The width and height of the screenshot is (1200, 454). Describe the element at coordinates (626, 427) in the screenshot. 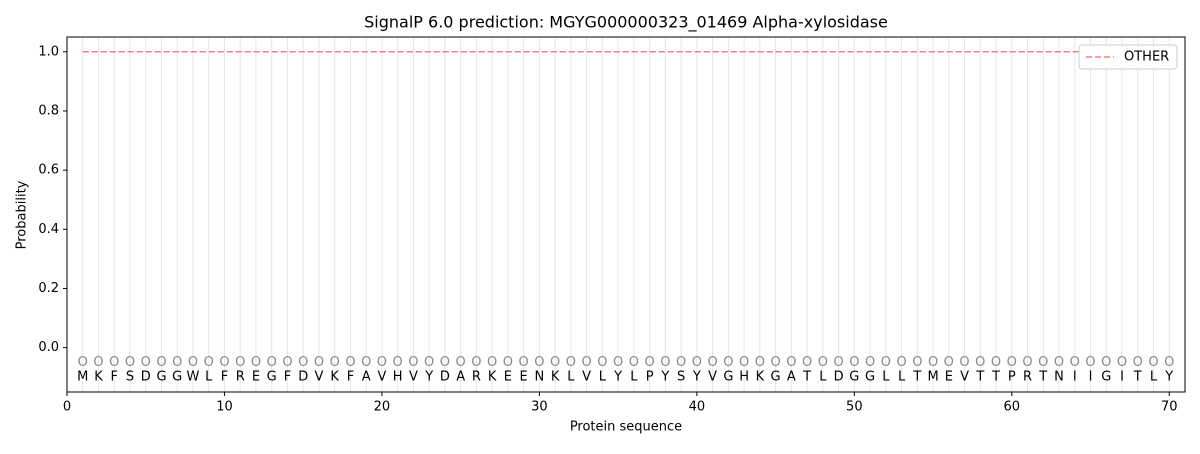

I see `x-axis-label: Protein sequence` at that location.